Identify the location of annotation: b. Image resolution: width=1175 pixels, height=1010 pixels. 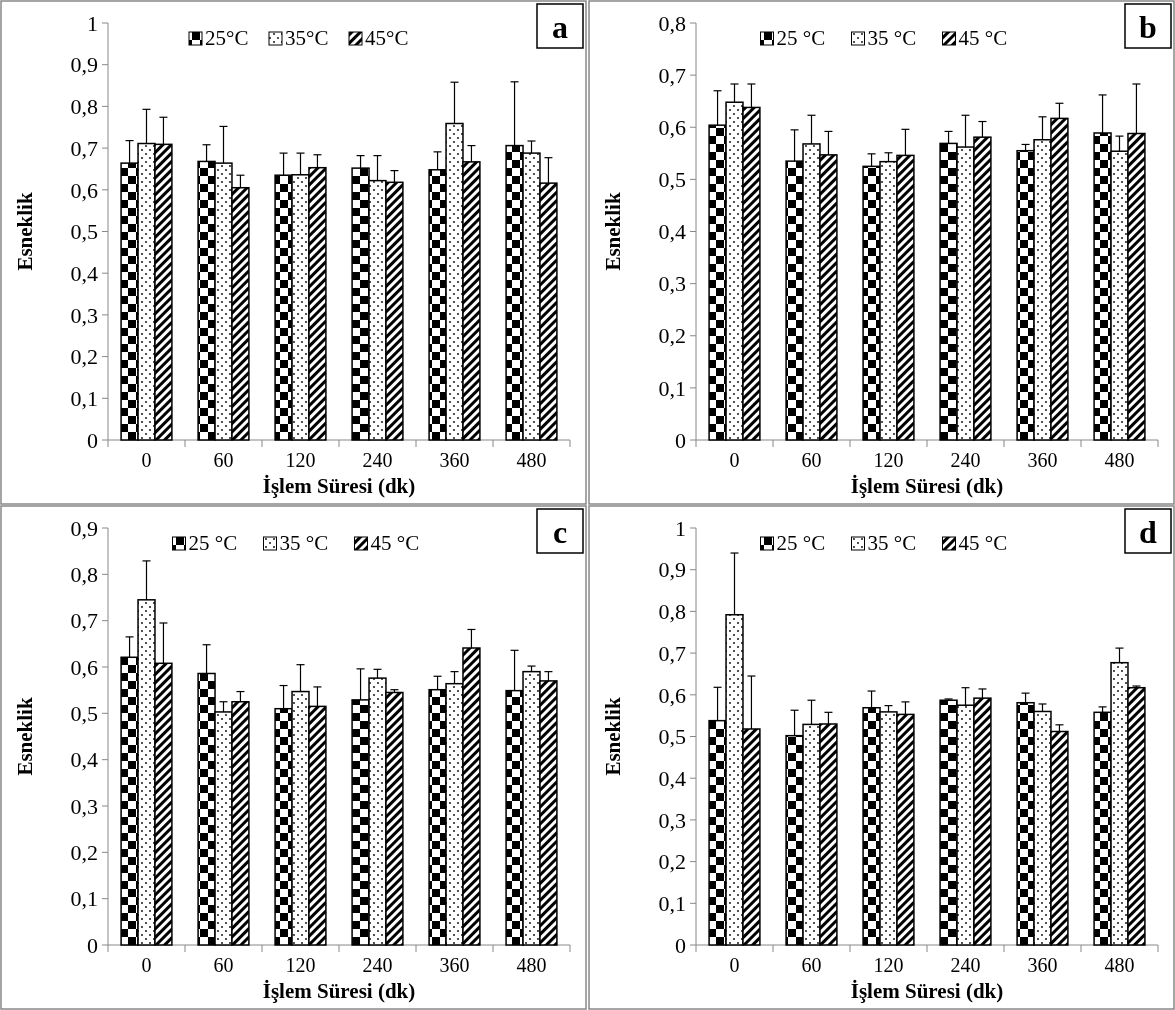
(1148, 27).